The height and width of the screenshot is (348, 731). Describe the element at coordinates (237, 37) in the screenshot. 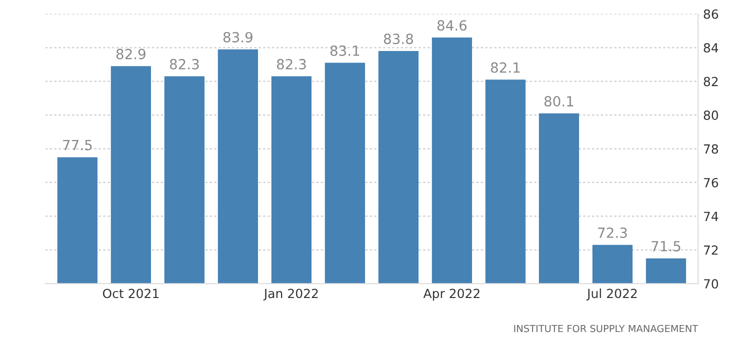

I see `data-label: 83.9` at that location.